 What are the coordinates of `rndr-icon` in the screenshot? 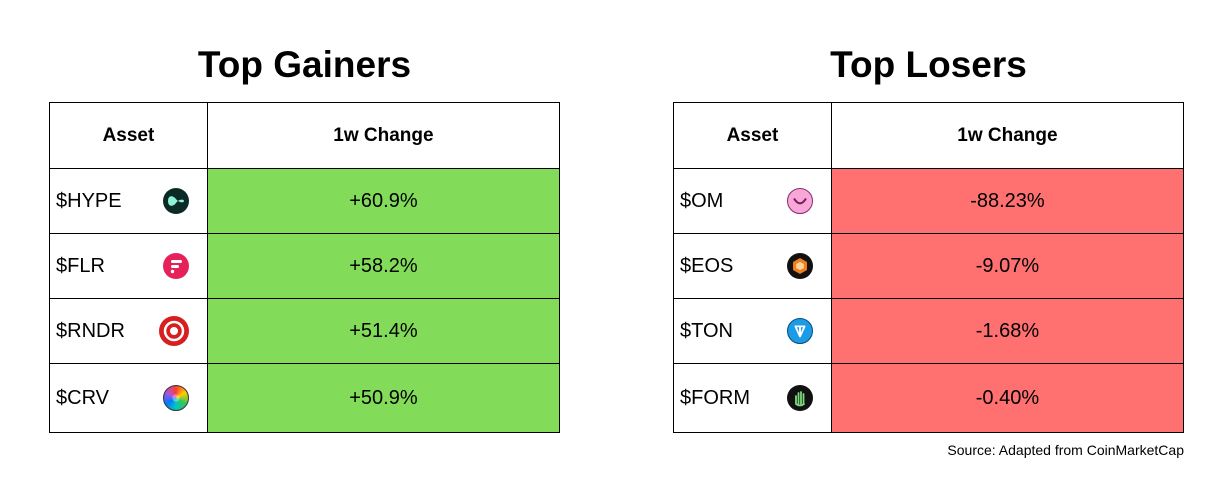 It's located at (173, 331).